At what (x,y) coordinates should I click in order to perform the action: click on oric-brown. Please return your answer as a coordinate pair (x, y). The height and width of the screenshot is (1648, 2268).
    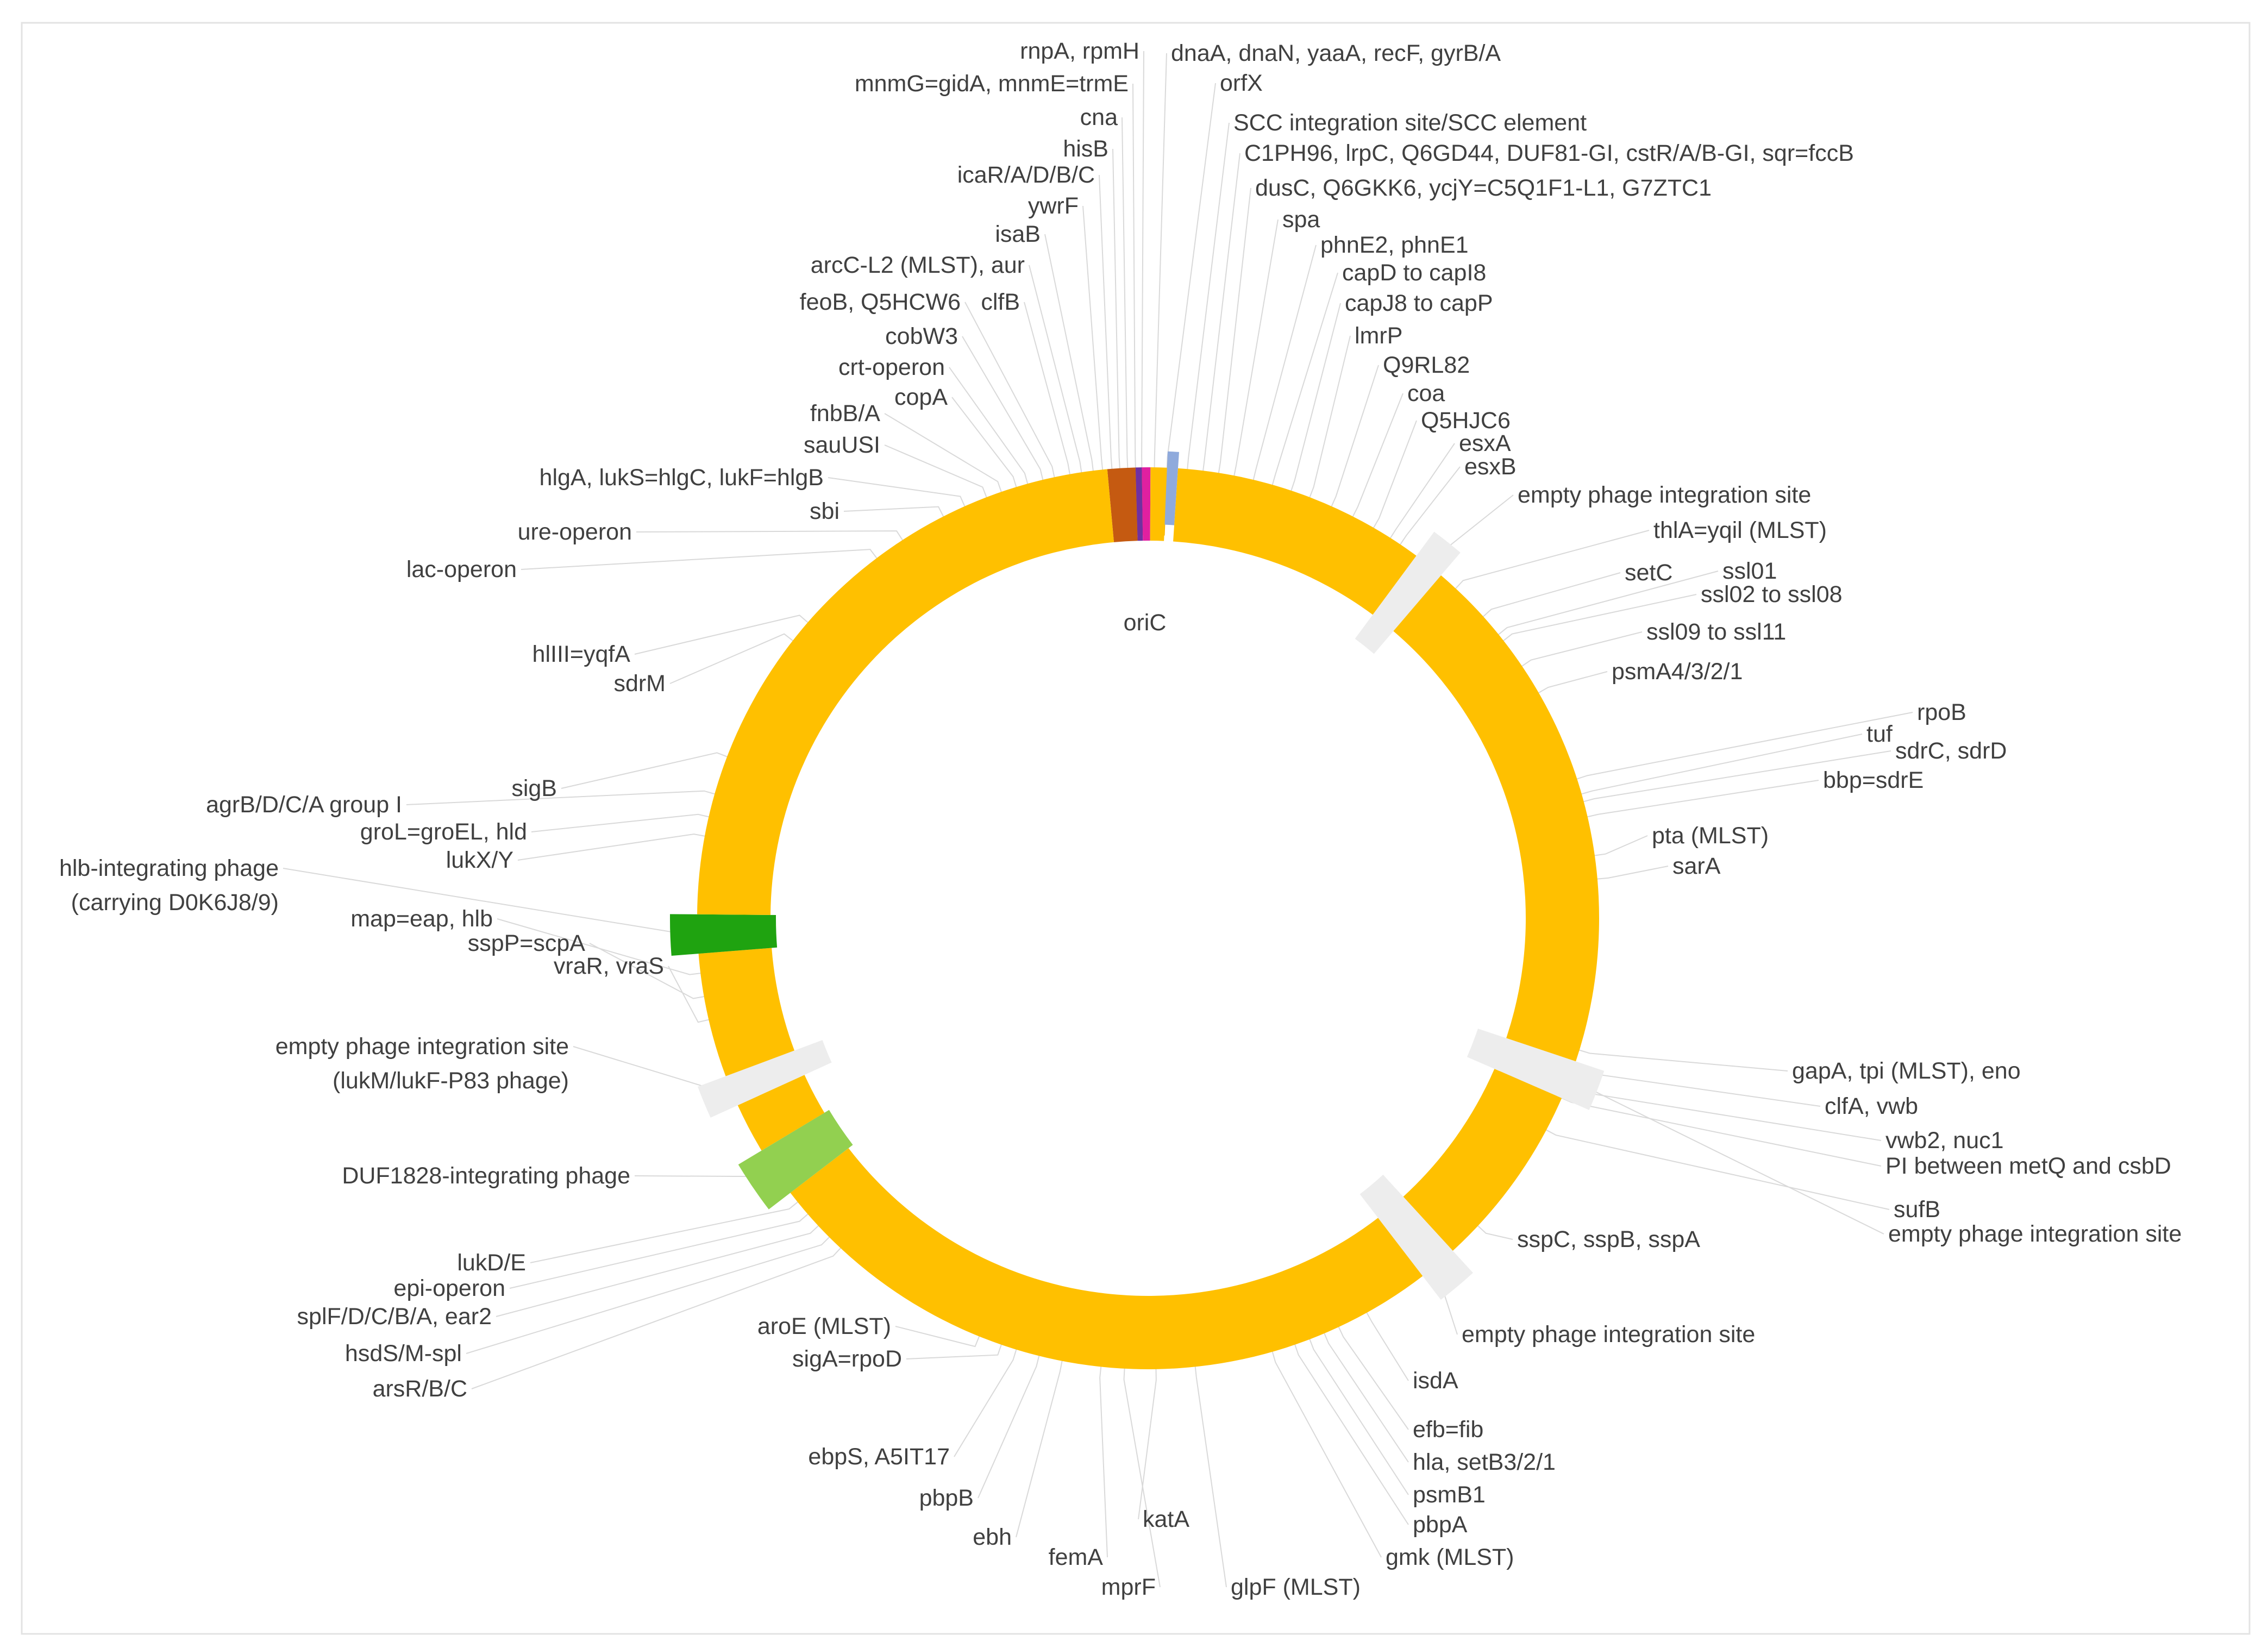
    Looking at the image, I should click on (1122, 505).